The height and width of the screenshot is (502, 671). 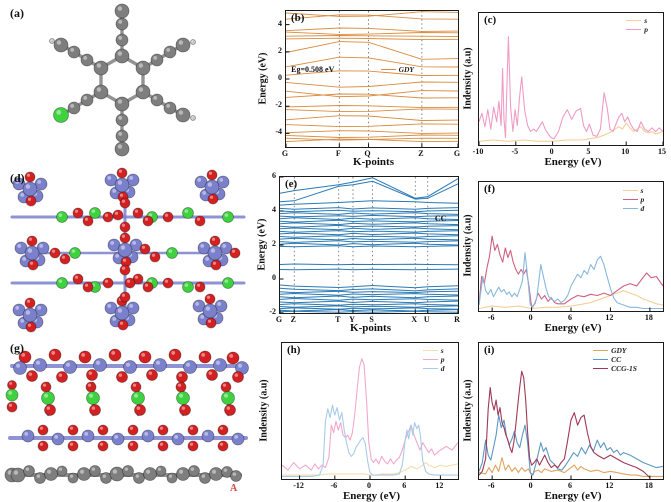 I want to click on panel-label-g: (g), so click(x=17, y=348).